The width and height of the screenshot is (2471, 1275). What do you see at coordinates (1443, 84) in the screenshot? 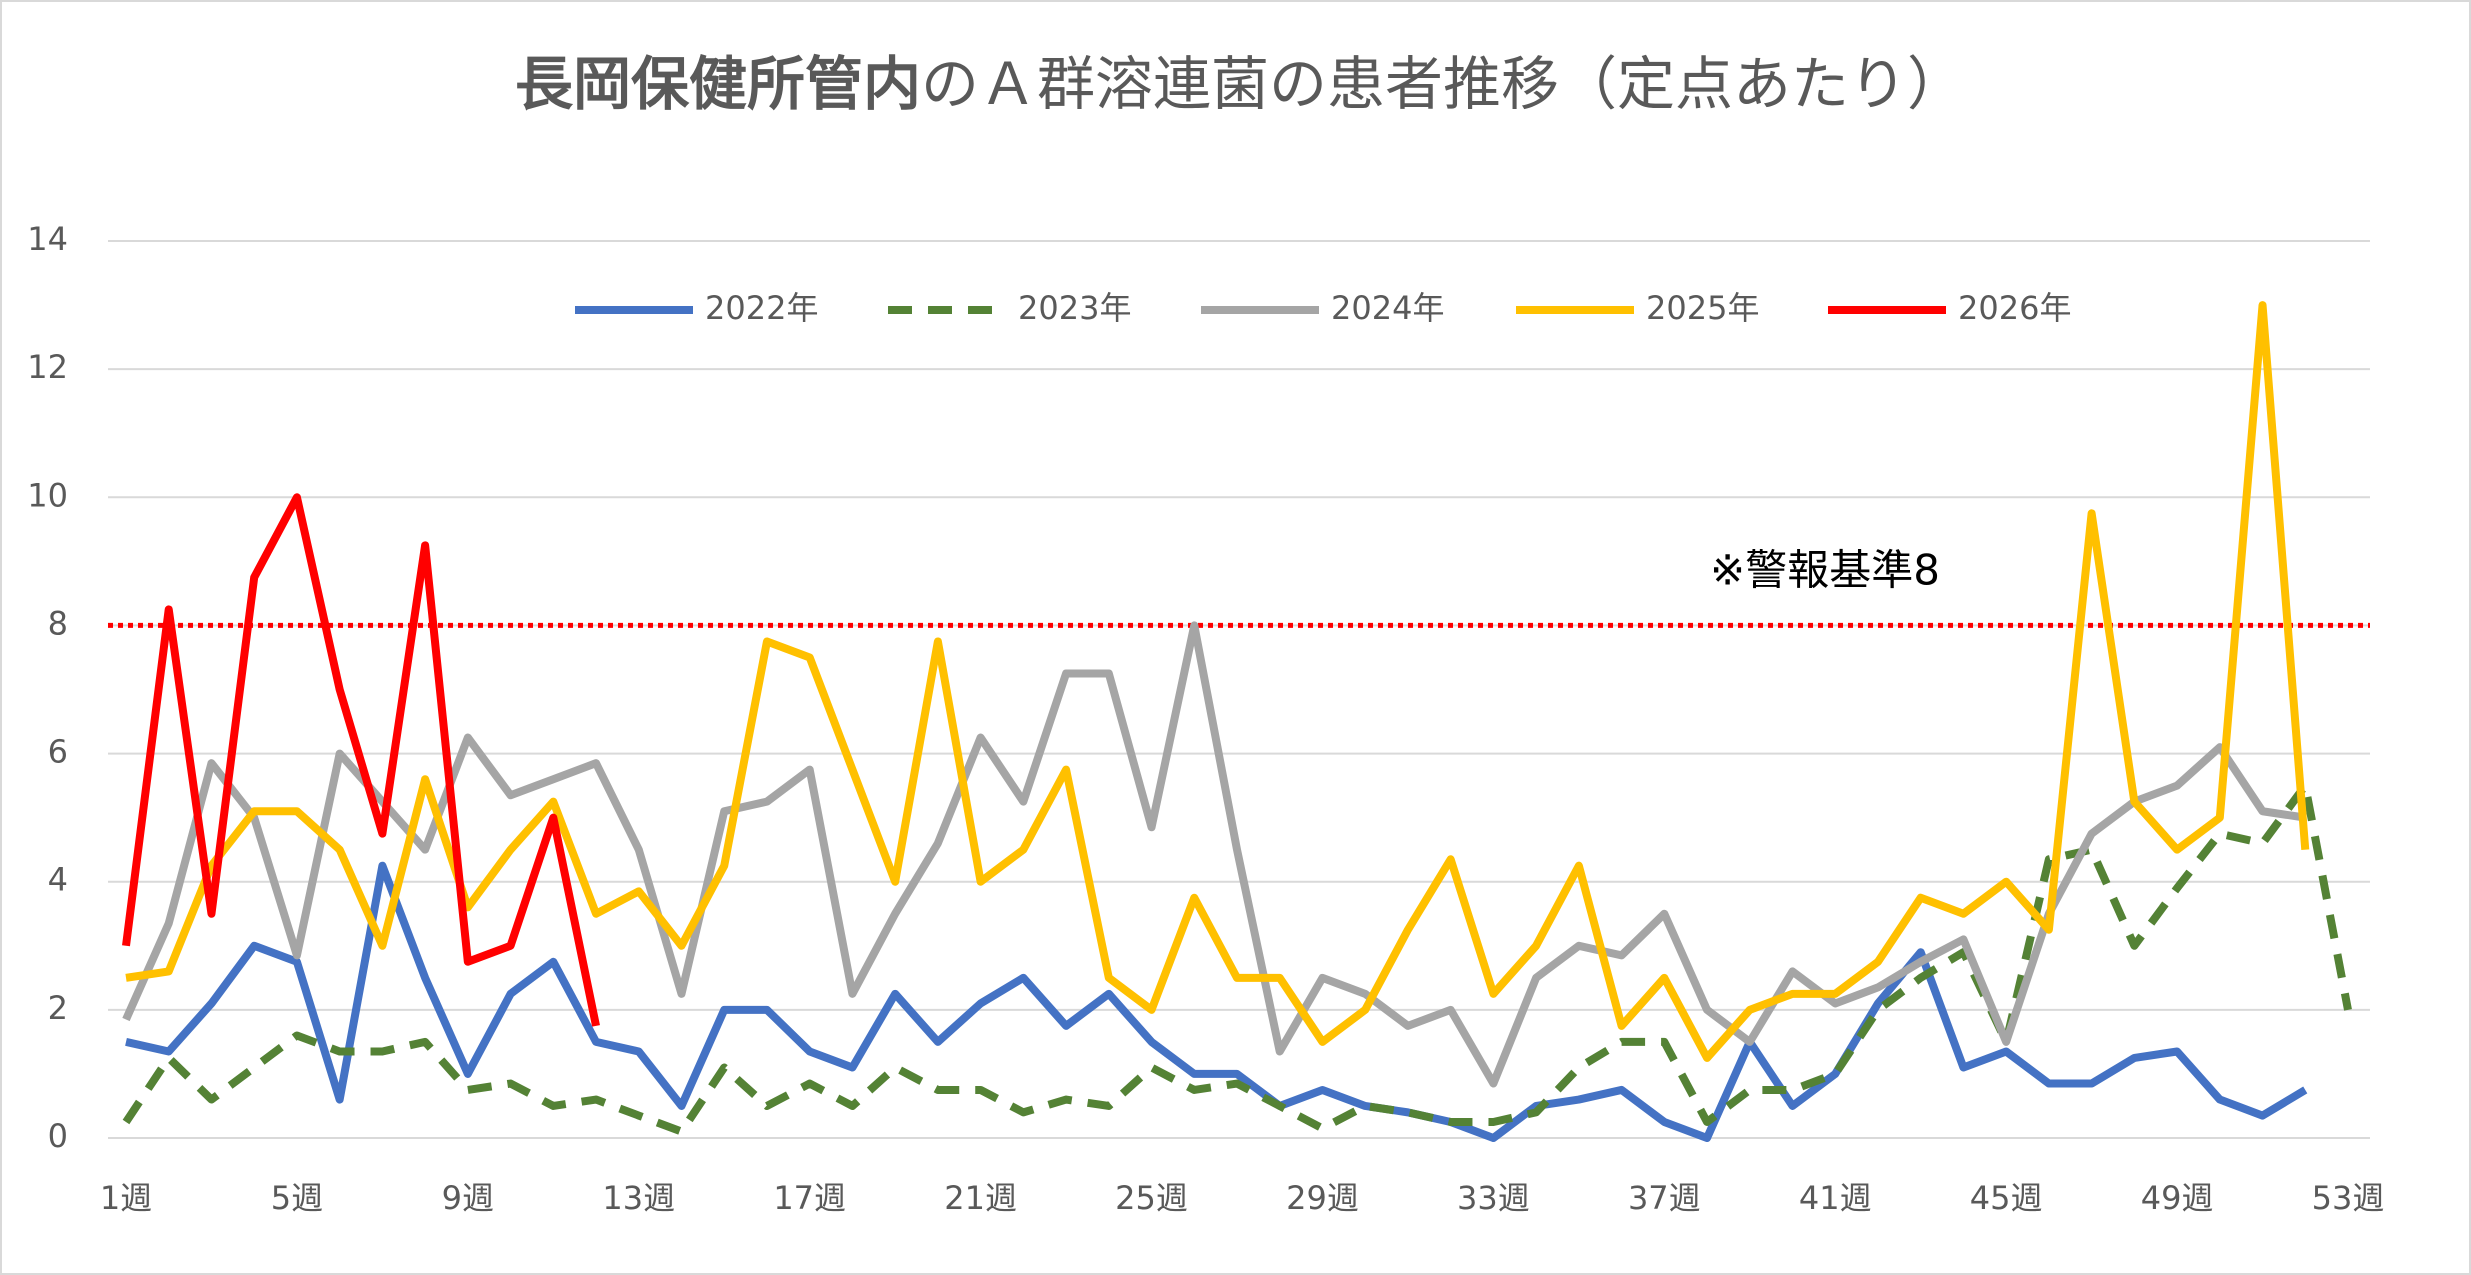
I see `title-rest: のＡ群溶連菌の患者推移（定点あたり）` at bounding box center [1443, 84].